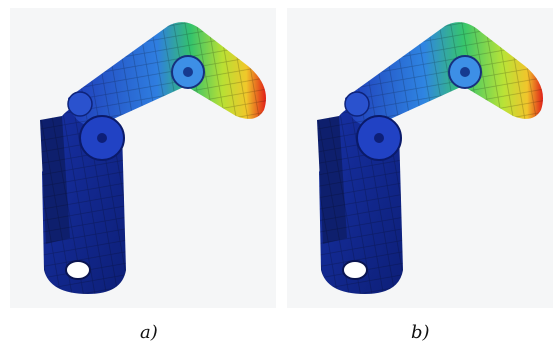 This screenshot has height=349, width=555. I want to click on panel-b-label: b), so click(420, 332).